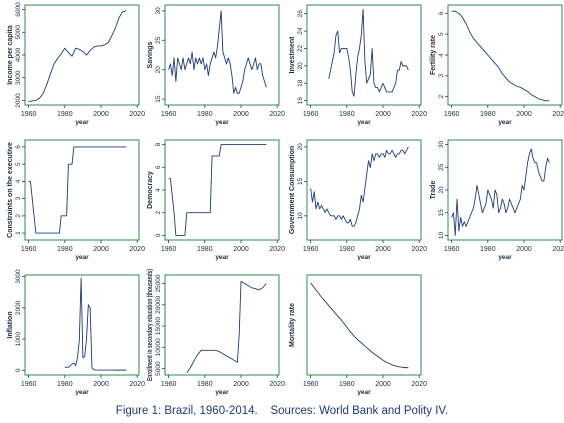 The height and width of the screenshot is (423, 564). Describe the element at coordinates (18, 338) in the screenshot. I see `y-tick-label: 1000` at that location.